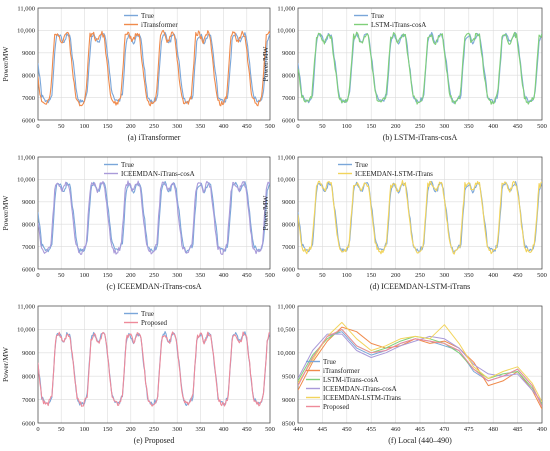 This screenshot has width=550, height=451. I want to click on x-tick-label: 500, so click(270, 429).